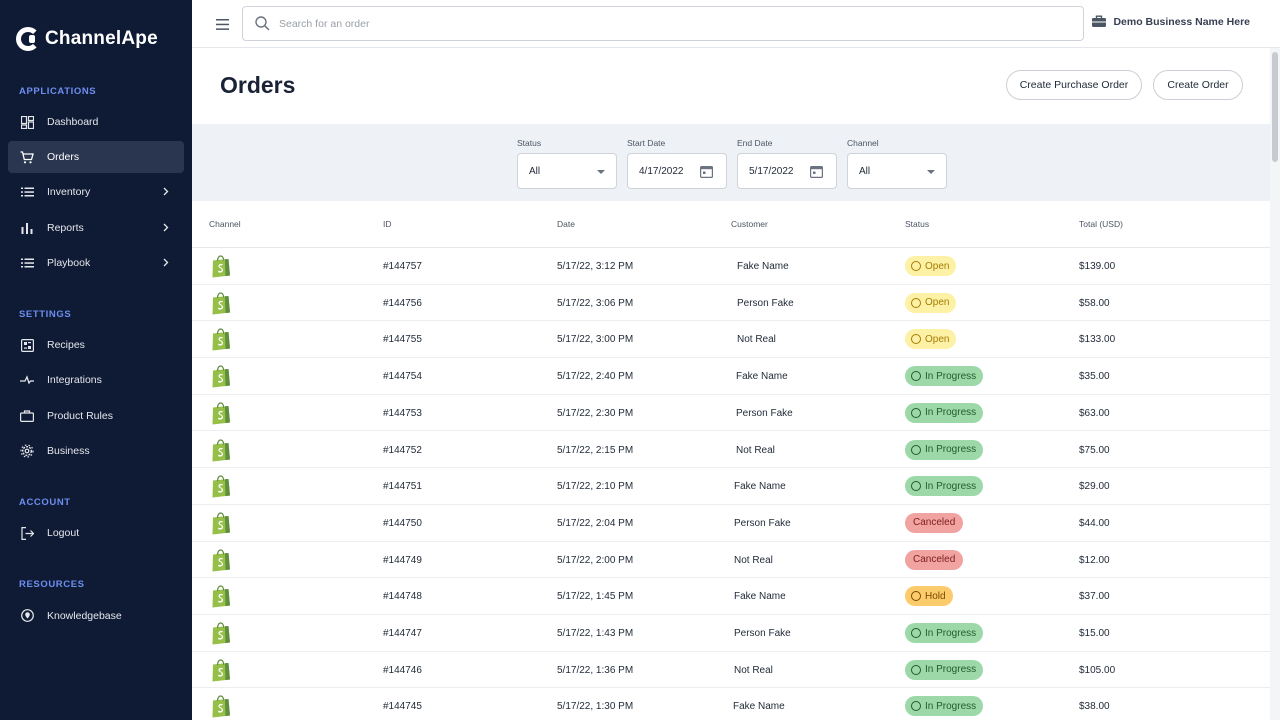 The height and width of the screenshot is (720, 1280). What do you see at coordinates (27, 533) in the screenshot?
I see `logout-icon` at bounding box center [27, 533].